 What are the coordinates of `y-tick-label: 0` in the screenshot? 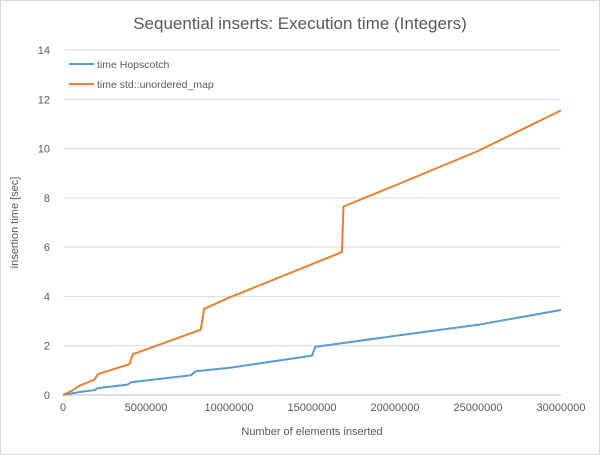 It's located at (47, 396).